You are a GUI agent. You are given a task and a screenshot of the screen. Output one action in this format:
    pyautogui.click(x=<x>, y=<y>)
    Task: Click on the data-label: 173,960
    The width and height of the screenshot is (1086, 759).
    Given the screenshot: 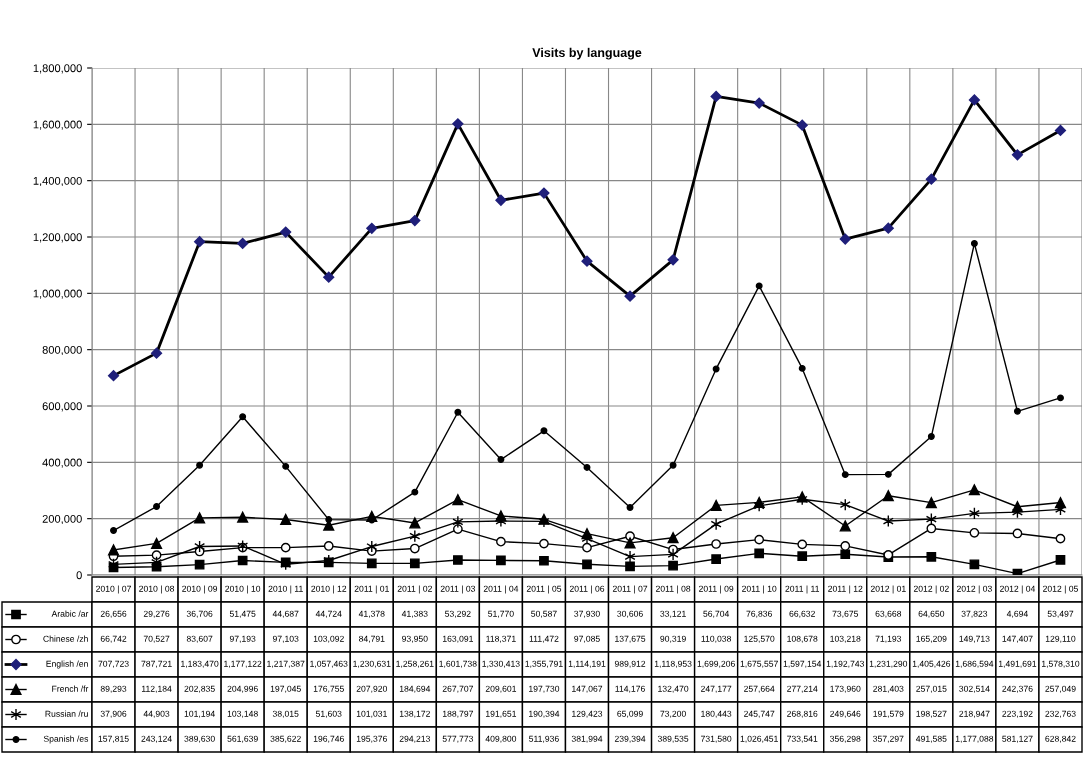 What is the action you would take?
    pyautogui.click(x=845, y=689)
    